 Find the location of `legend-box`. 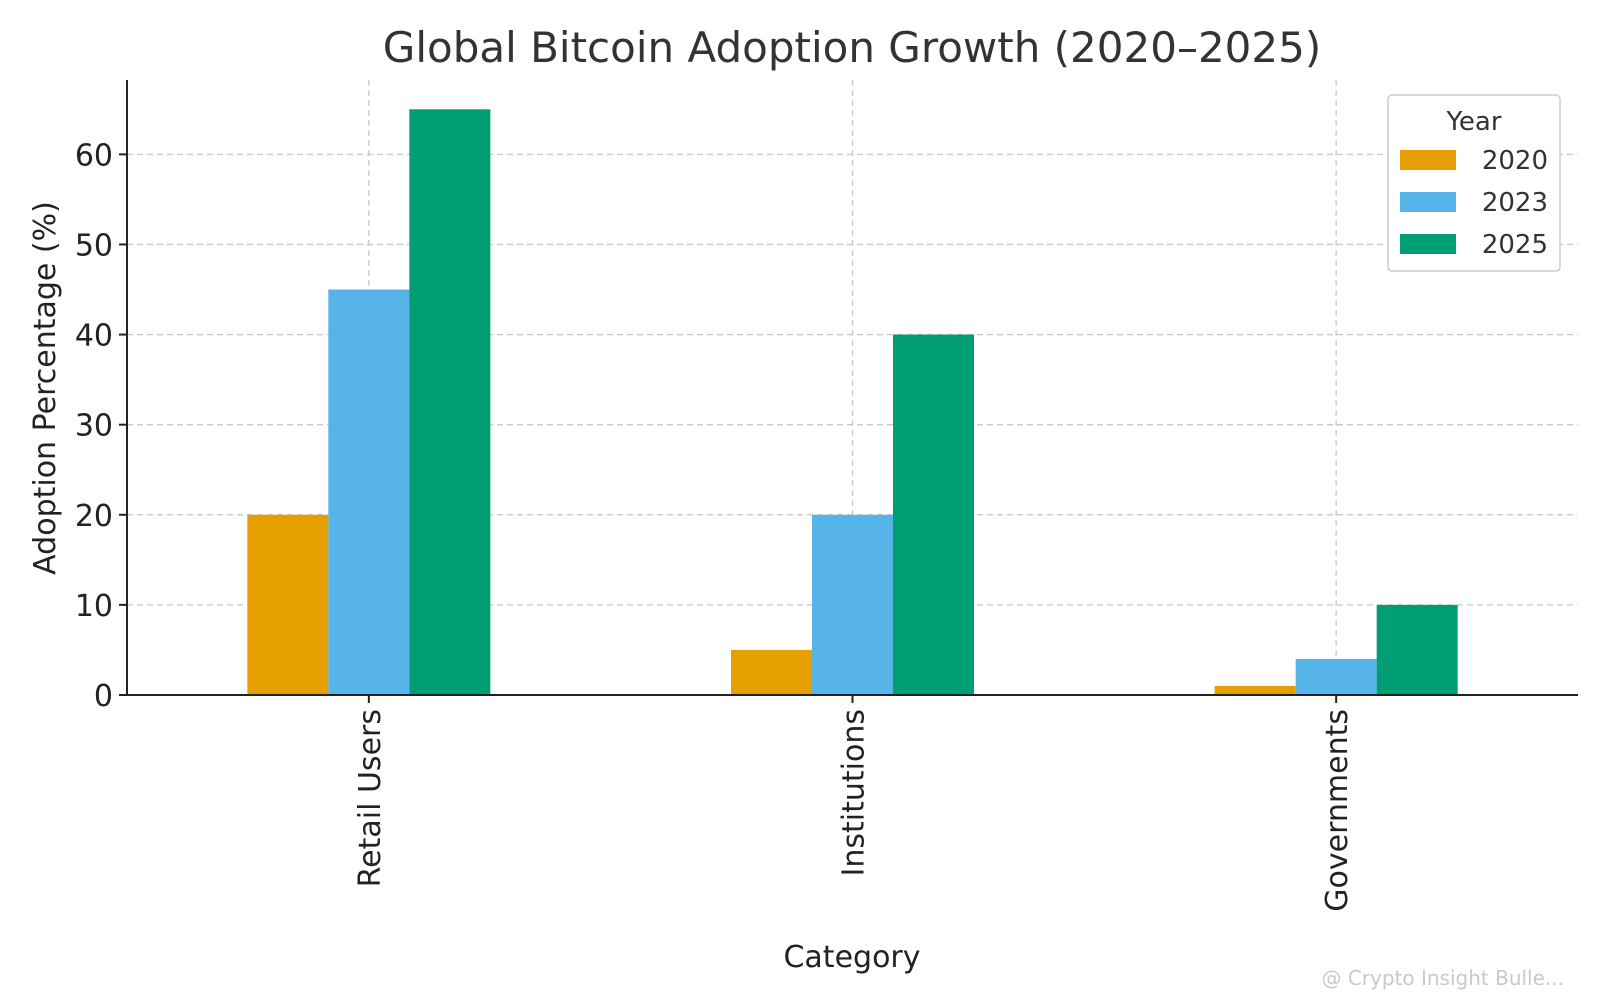

legend-box is located at coordinates (1474, 183).